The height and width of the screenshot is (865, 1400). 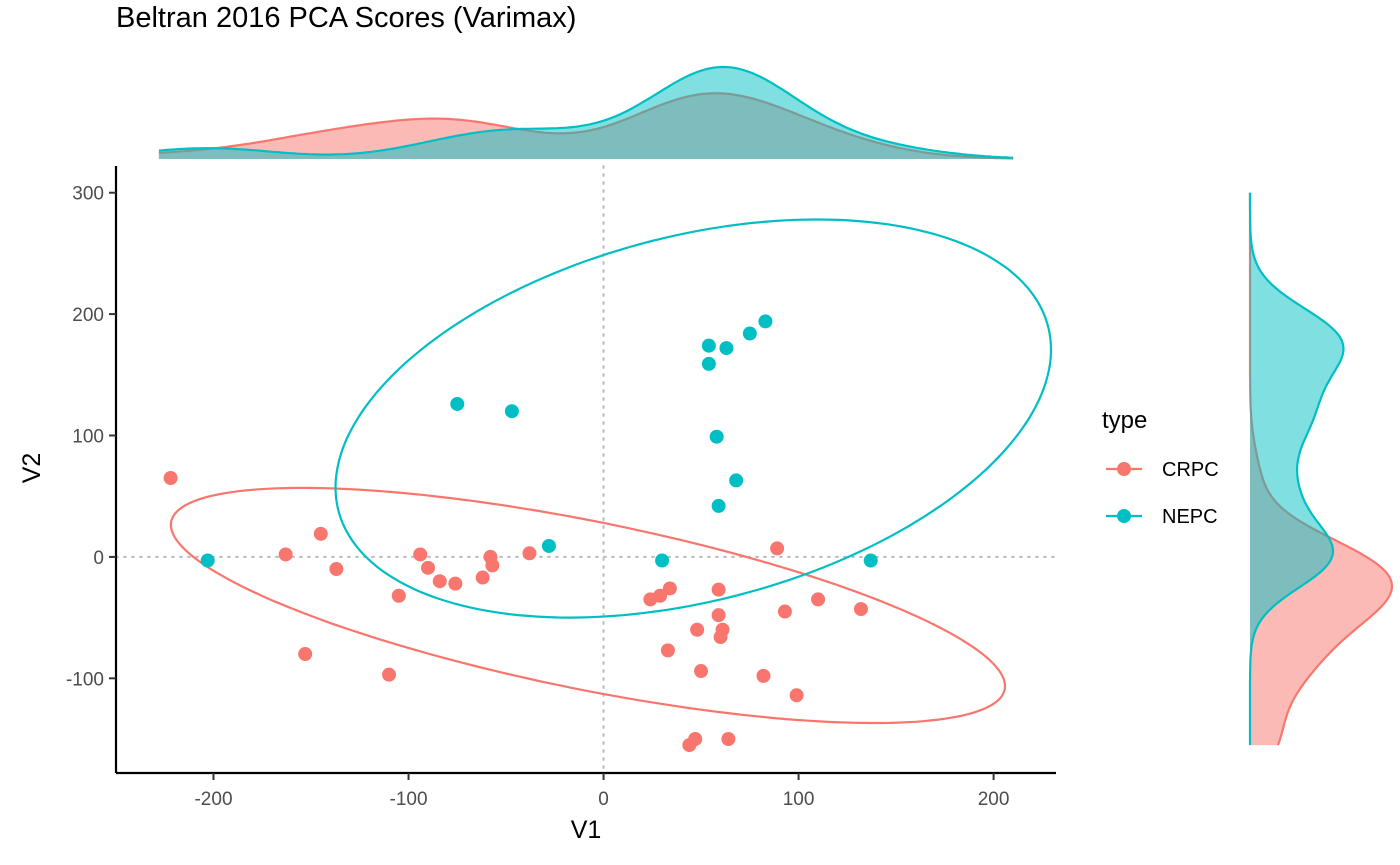 What do you see at coordinates (88, 315) in the screenshot?
I see `y-tick-label: 200` at bounding box center [88, 315].